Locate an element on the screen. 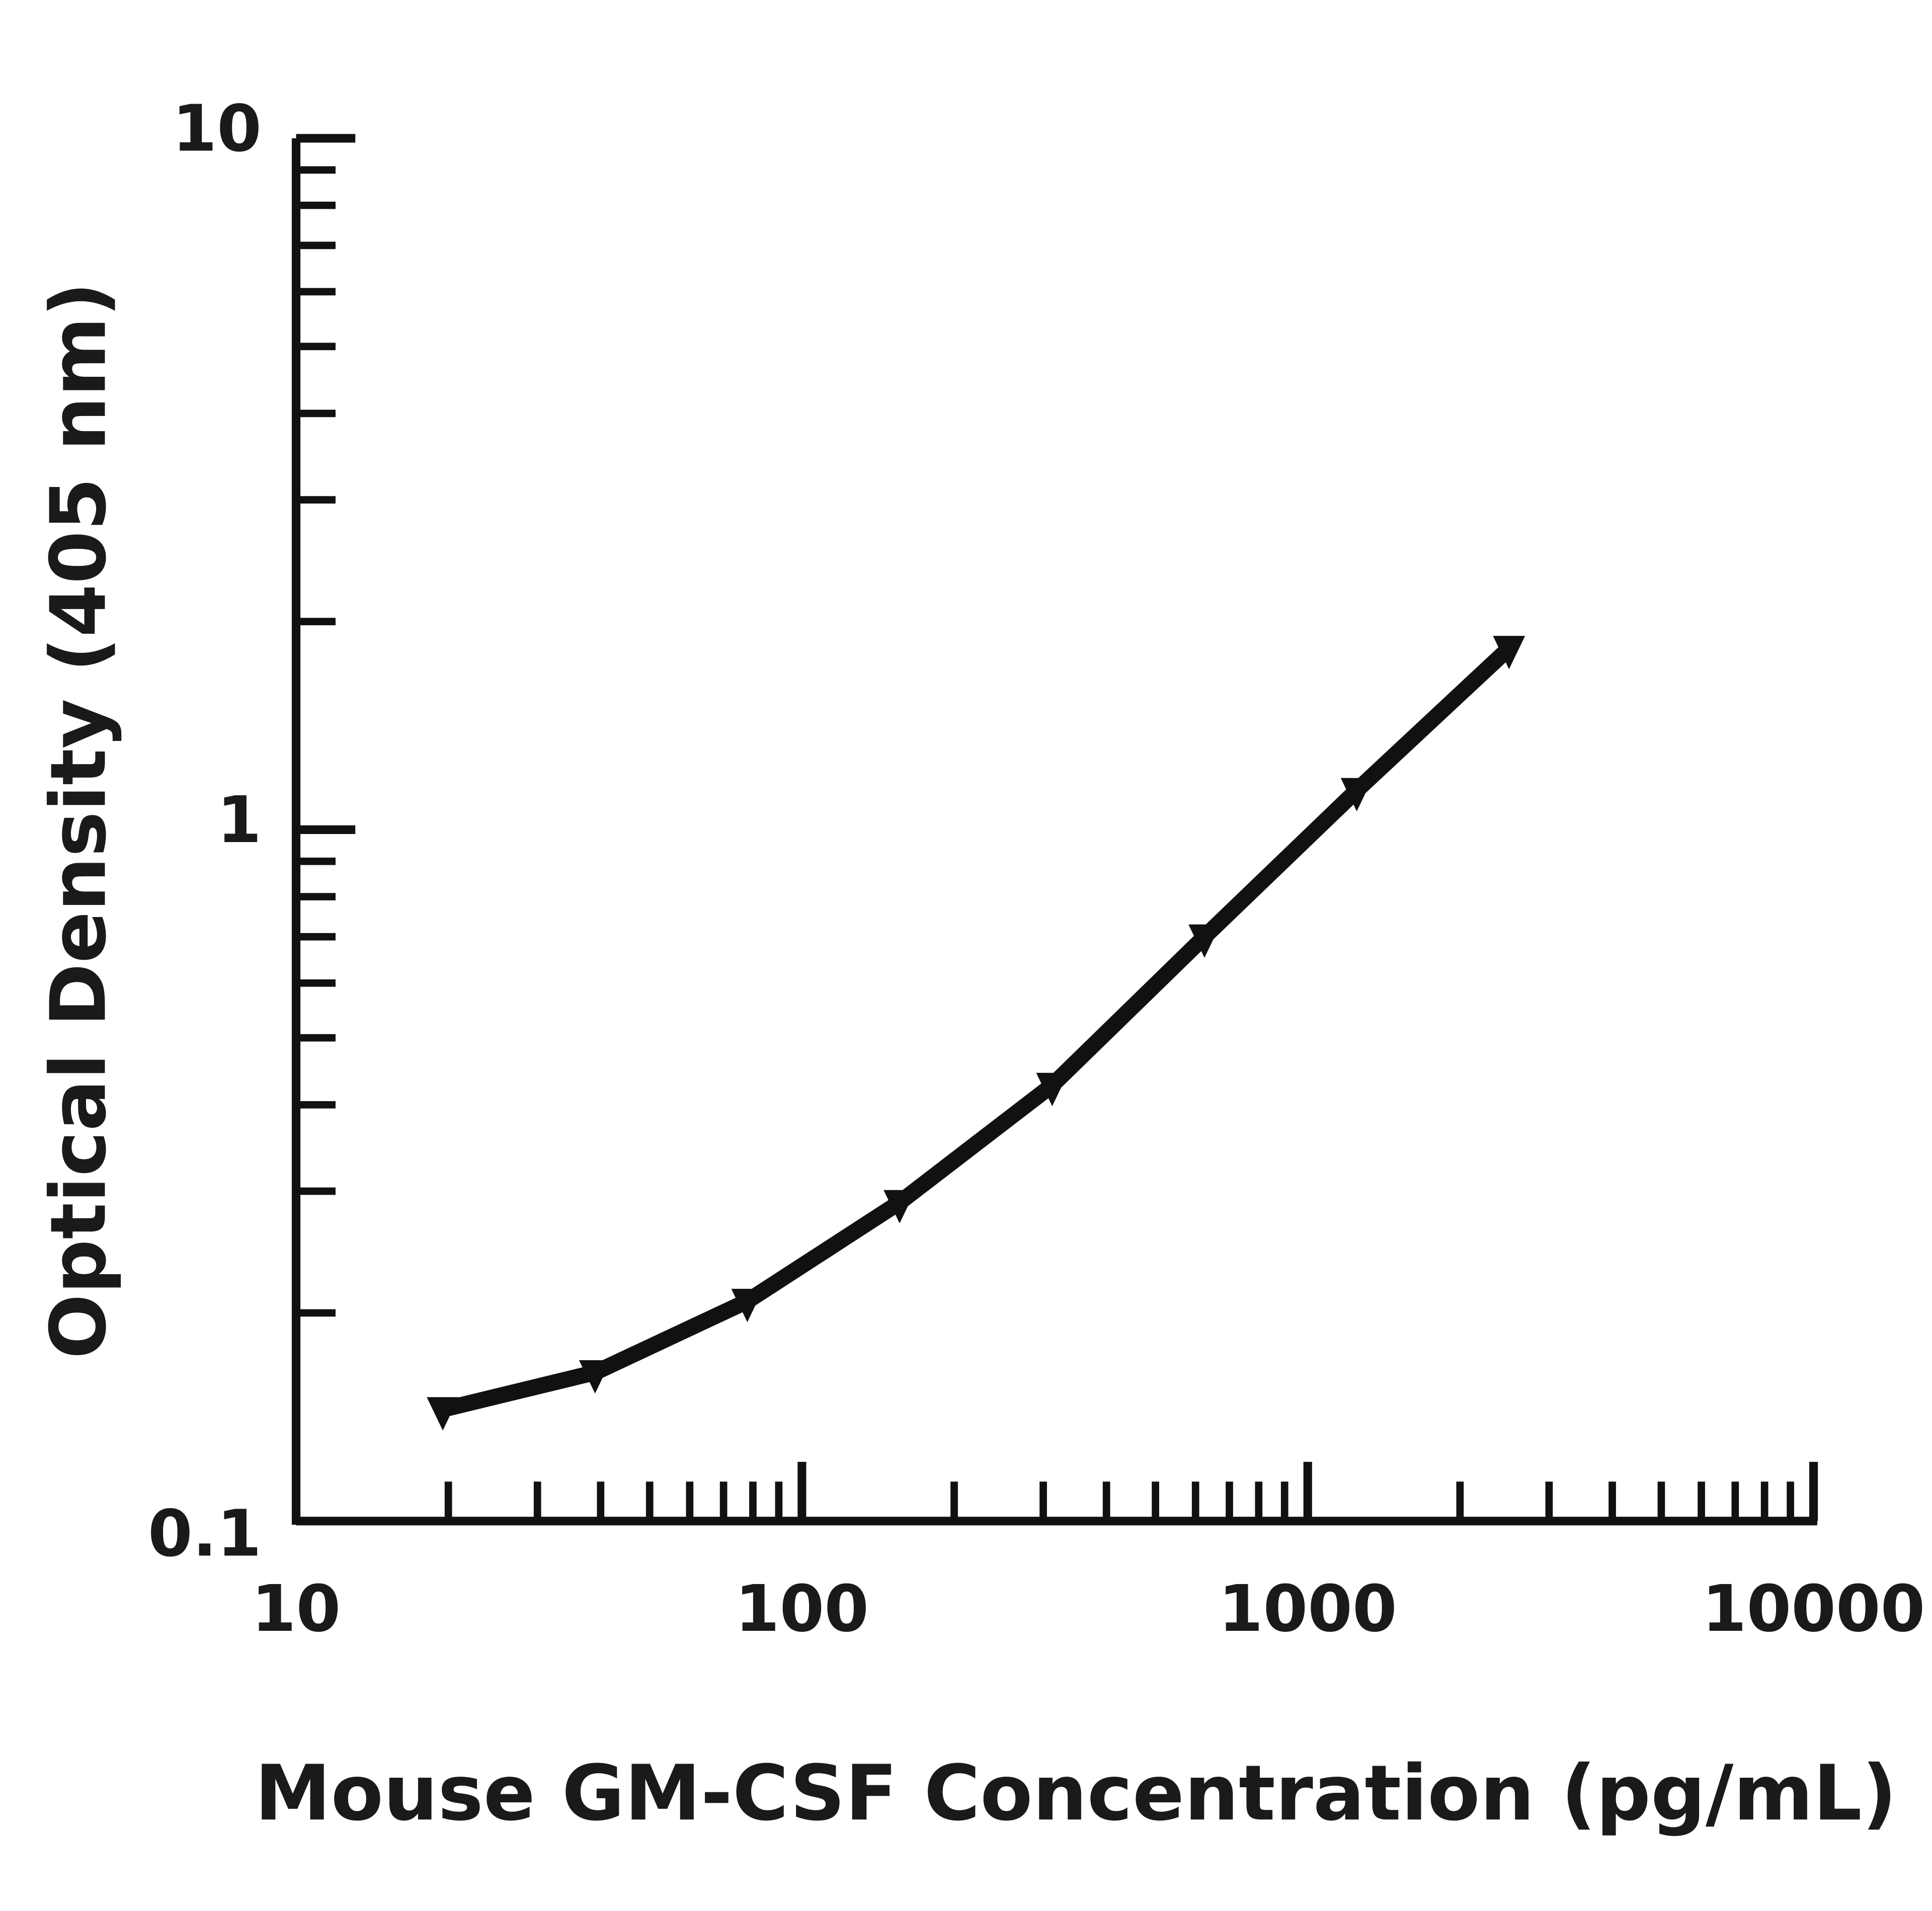  x-tick-label: 100 is located at coordinates (802, 1609).